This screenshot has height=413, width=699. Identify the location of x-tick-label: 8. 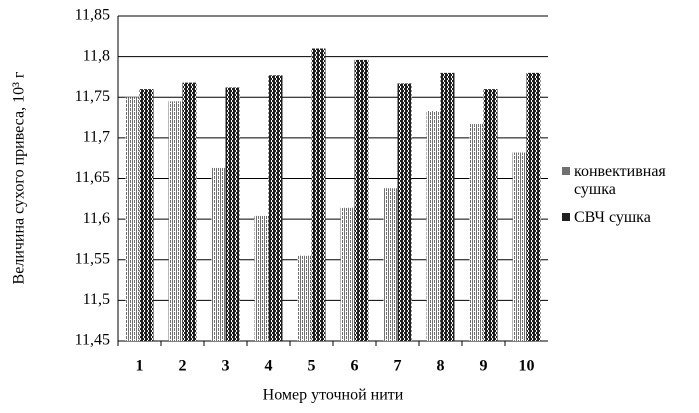
(441, 366).